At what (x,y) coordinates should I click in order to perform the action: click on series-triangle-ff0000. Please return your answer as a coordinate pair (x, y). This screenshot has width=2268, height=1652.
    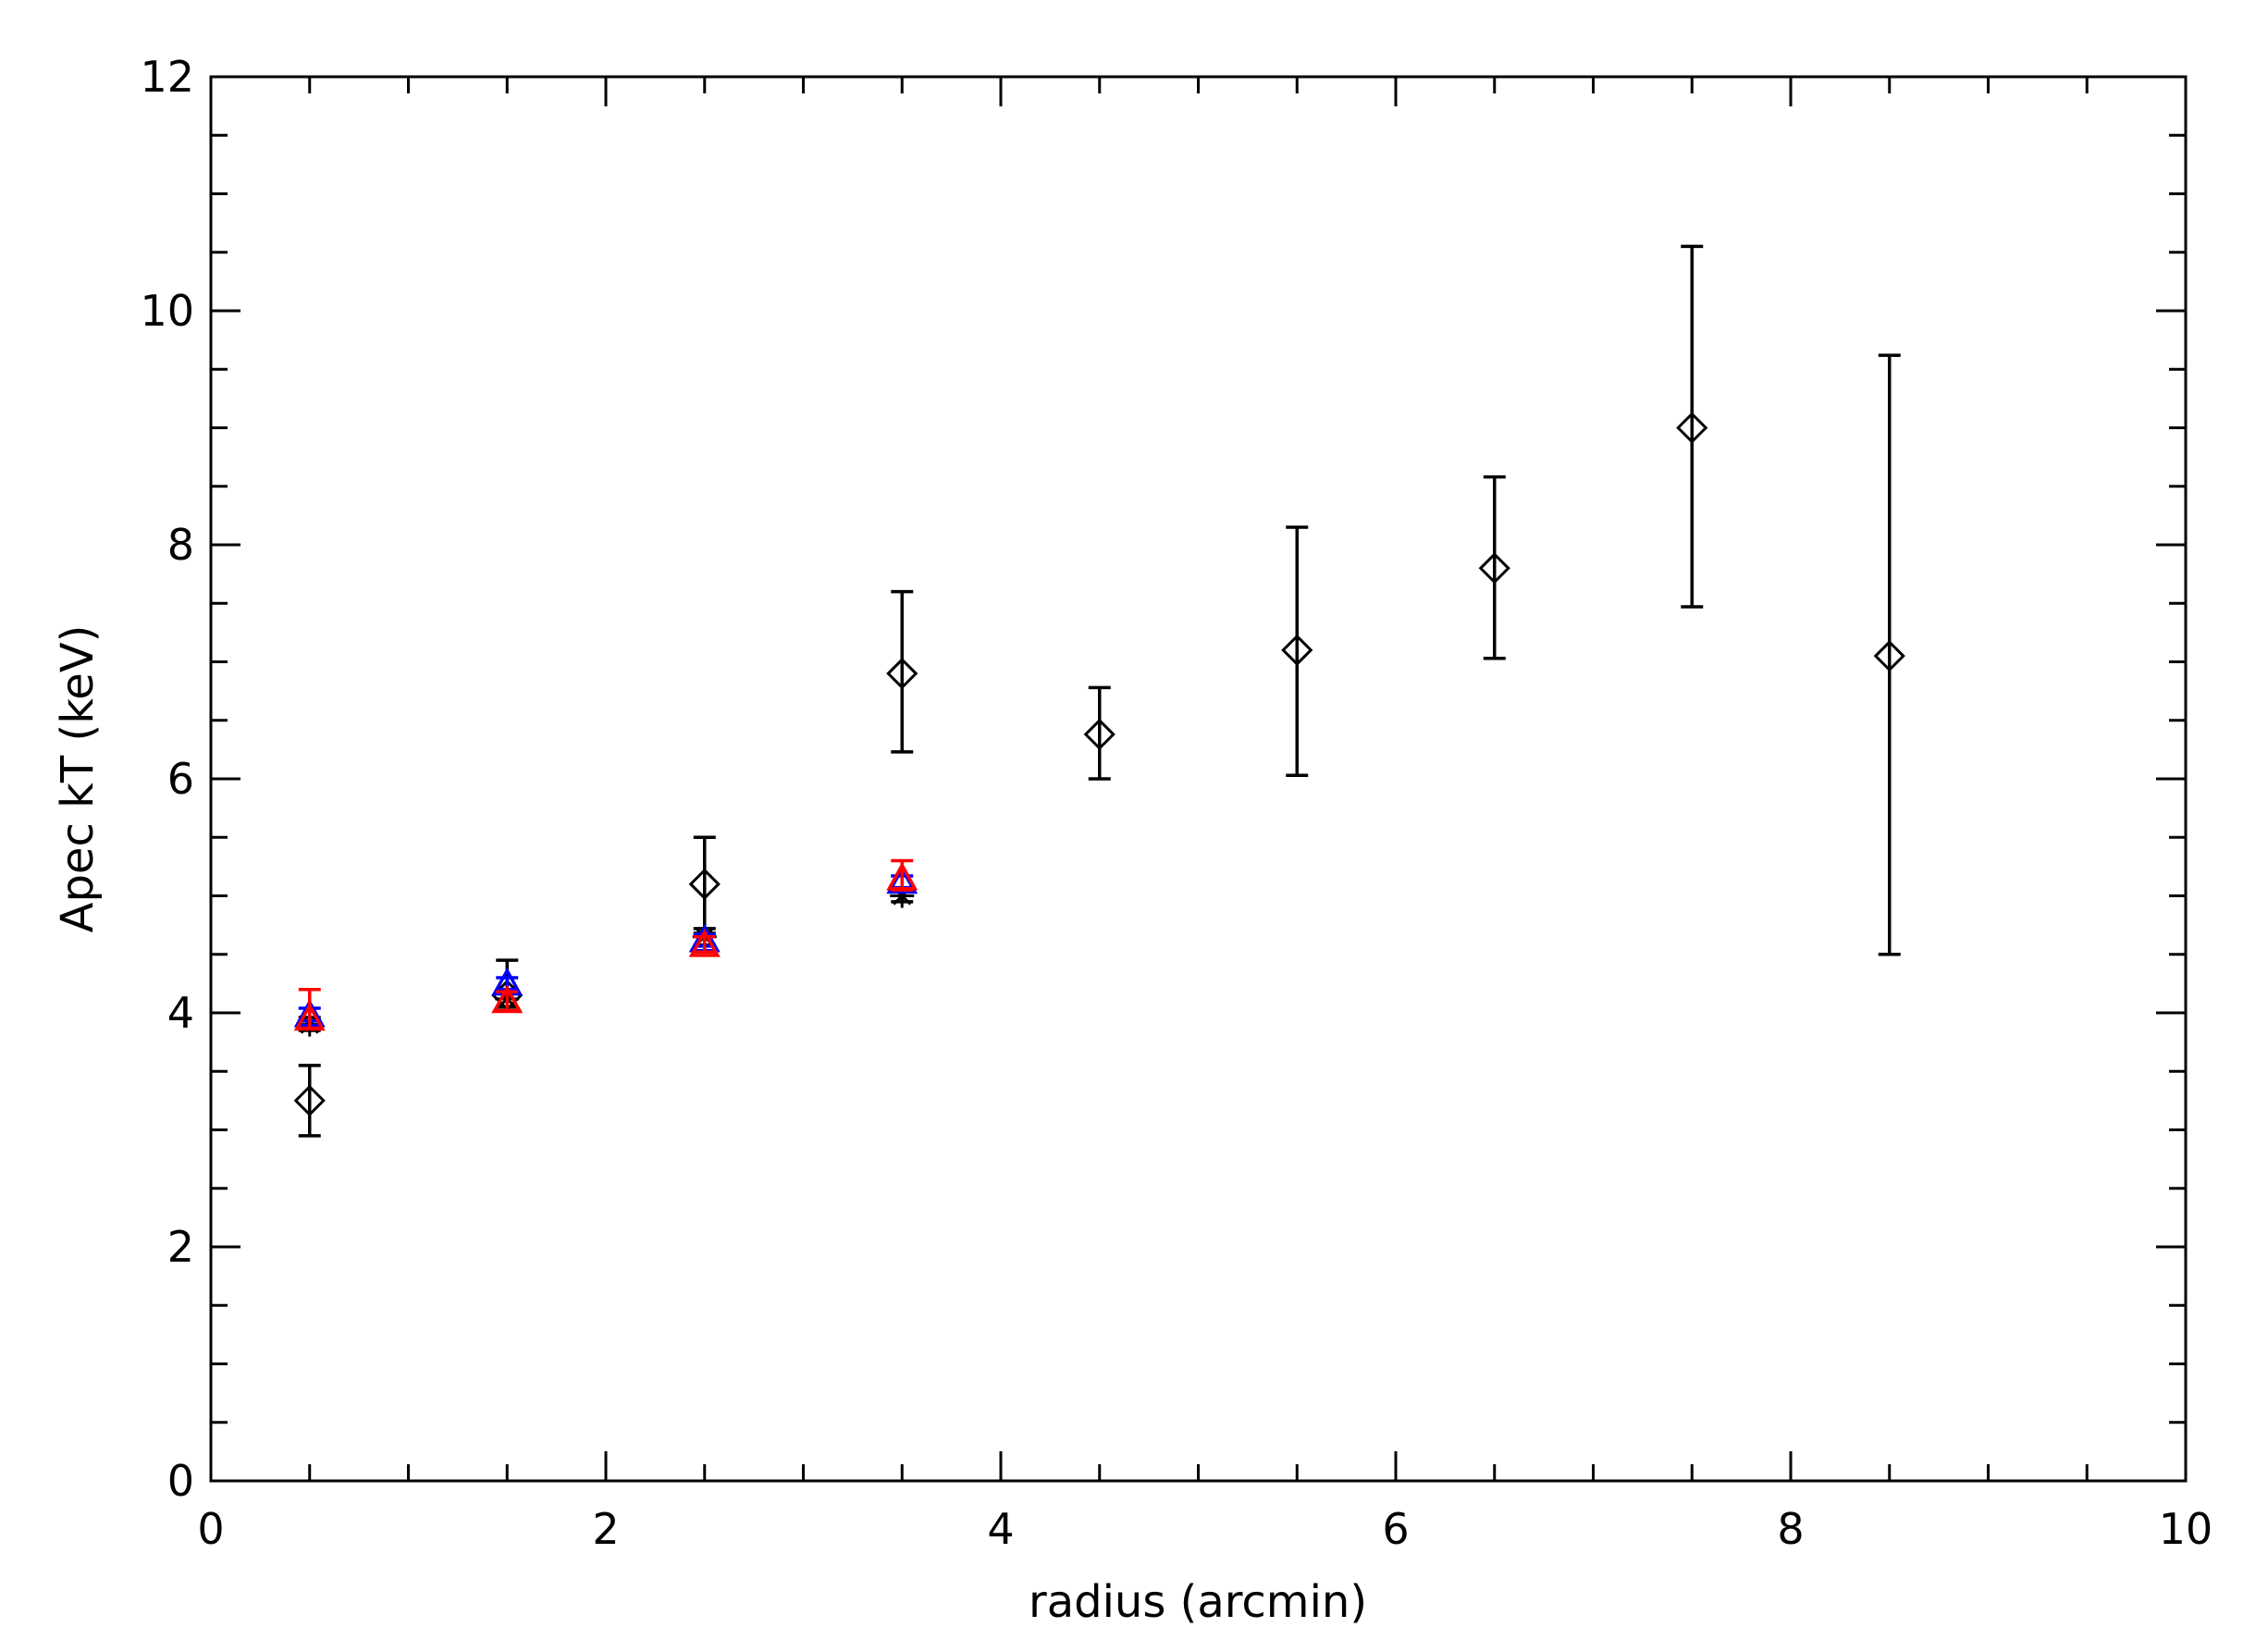
    Looking at the image, I should click on (606, 945).